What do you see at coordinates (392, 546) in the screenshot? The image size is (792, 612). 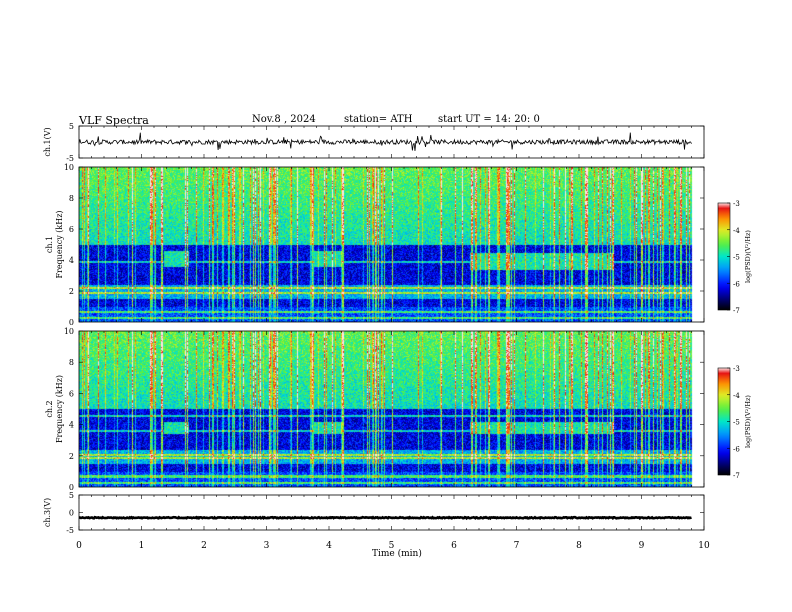 I see `x-tick-label: 5` at bounding box center [392, 546].